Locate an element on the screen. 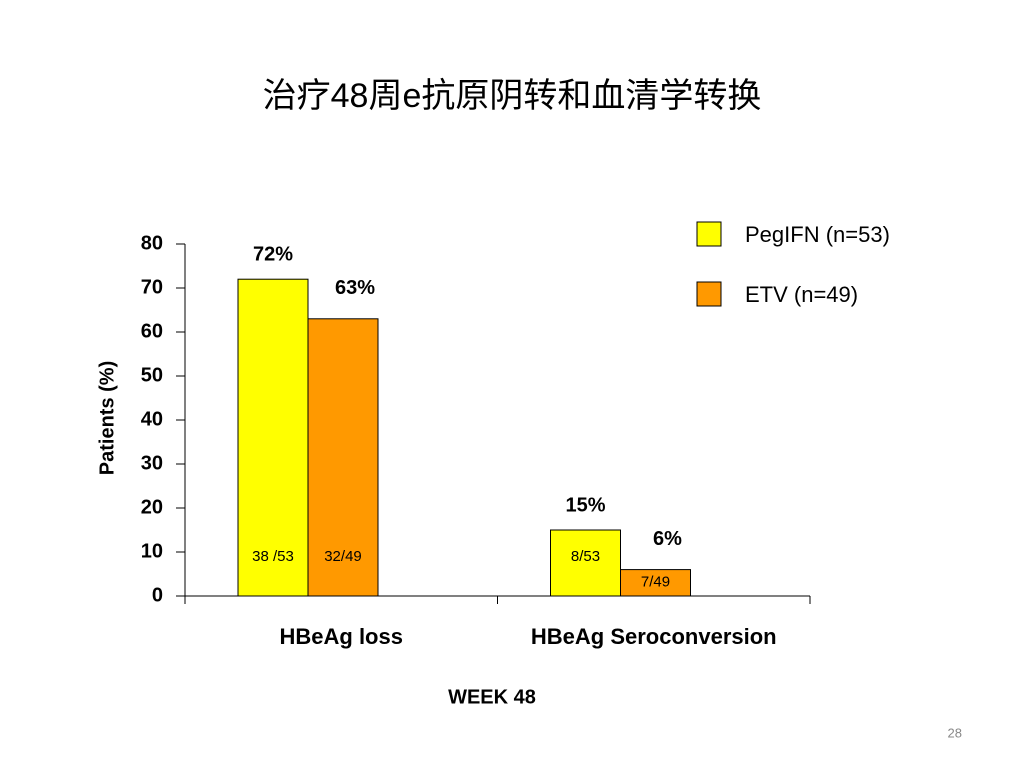 Image resolution: width=1024 pixels, height=768 pixels. x-tick-label: HBeAg loss is located at coordinates (341, 636).